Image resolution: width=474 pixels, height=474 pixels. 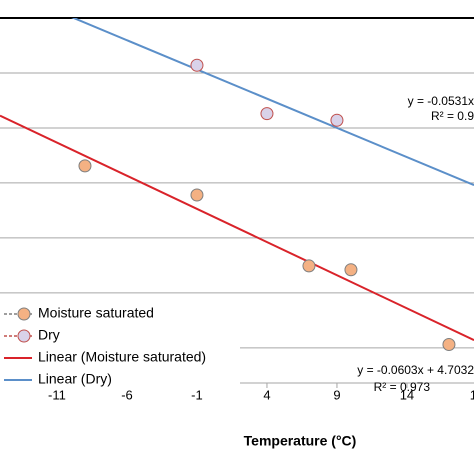 I want to click on legend-box, so click(x=120, y=346).